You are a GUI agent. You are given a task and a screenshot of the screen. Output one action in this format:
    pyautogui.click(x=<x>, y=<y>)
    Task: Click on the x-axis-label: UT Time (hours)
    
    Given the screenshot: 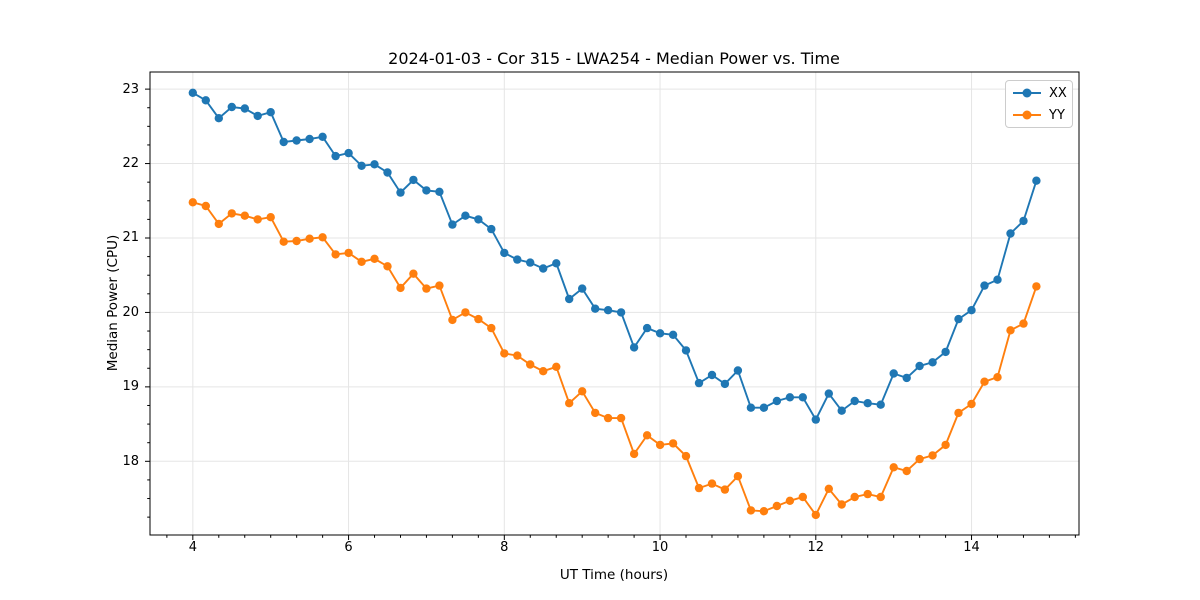 What is the action you would take?
    pyautogui.click(x=614, y=575)
    